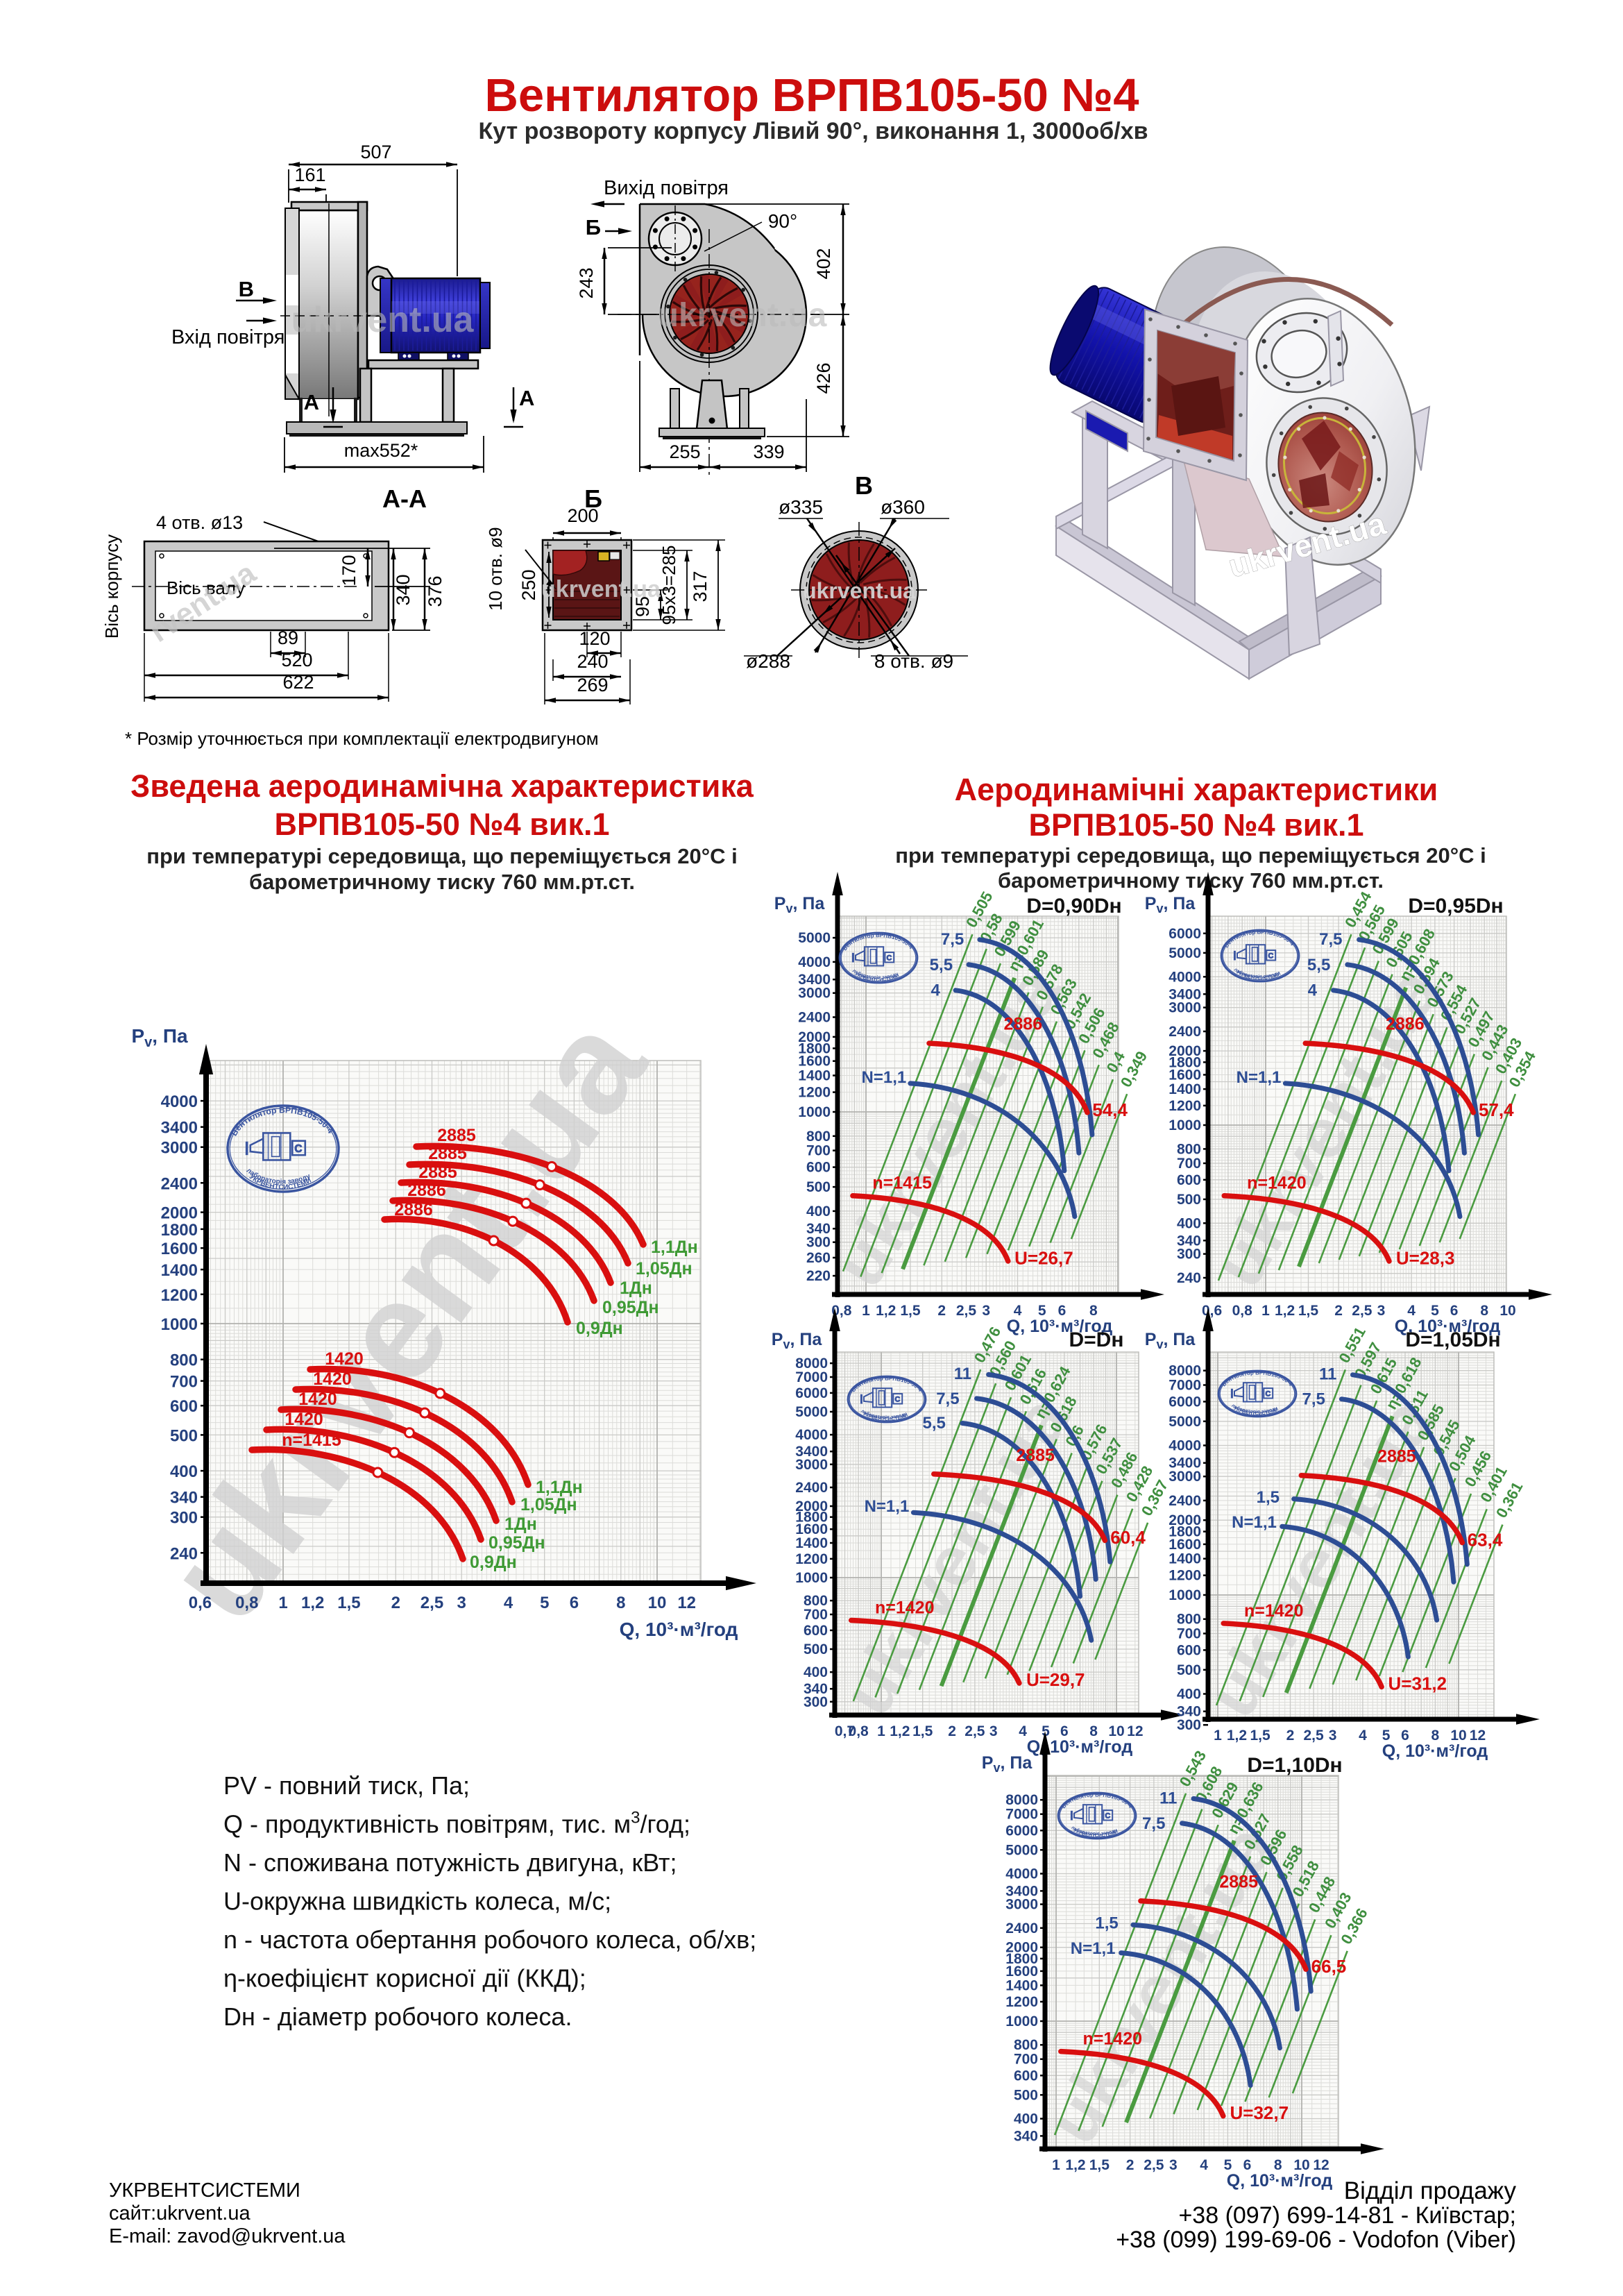 The width and height of the screenshot is (1623, 2296). I want to click on svg-text: 2,5, so click(1362, 1311).